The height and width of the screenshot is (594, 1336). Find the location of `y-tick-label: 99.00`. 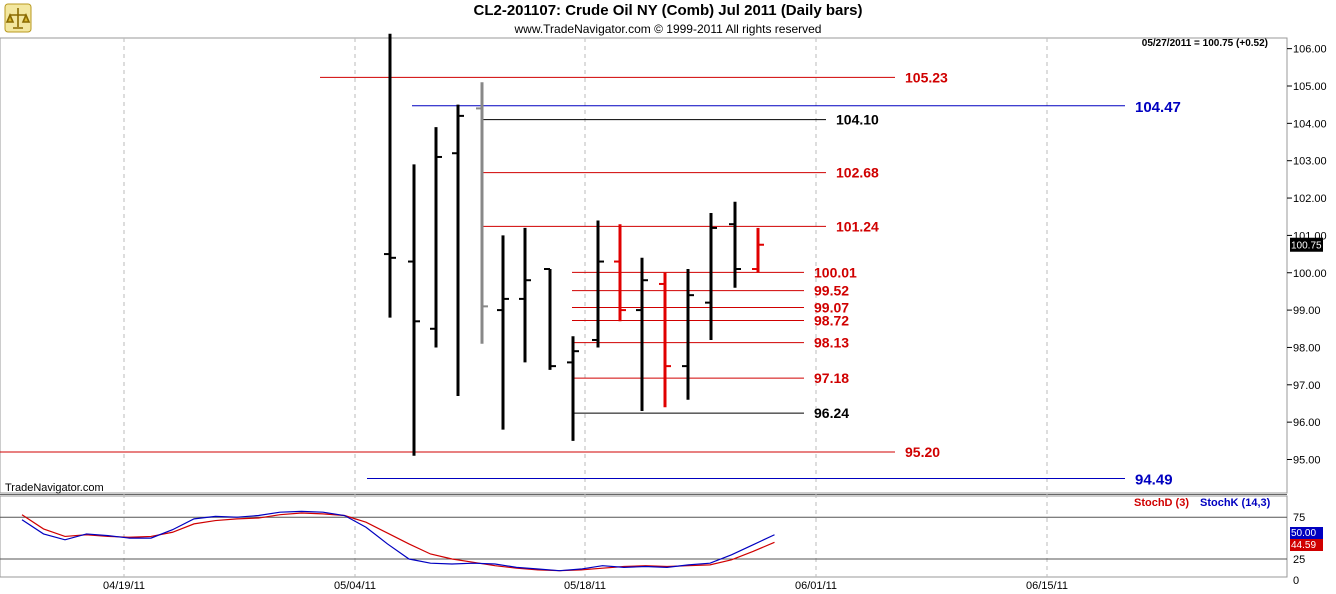

y-tick-label: 99.00 is located at coordinates (1307, 311).